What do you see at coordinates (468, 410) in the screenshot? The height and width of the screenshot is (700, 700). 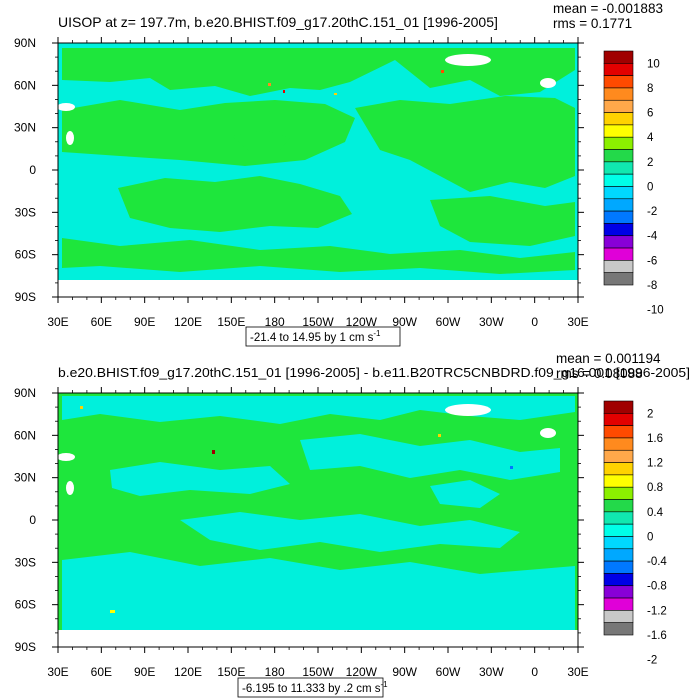 I see `greenland-land` at bounding box center [468, 410].